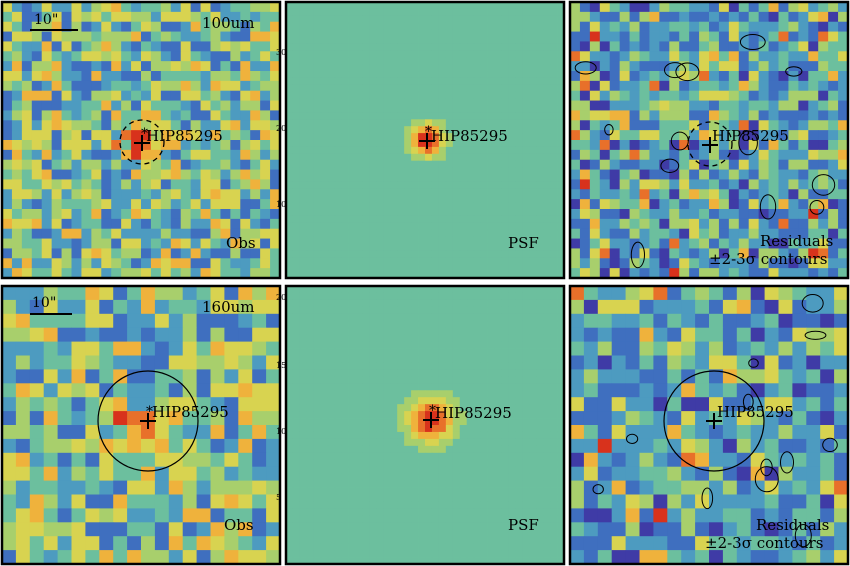 The image size is (850, 566). Describe the element at coordinates (228, 307) in the screenshot. I see `band-label: 160um` at that location.